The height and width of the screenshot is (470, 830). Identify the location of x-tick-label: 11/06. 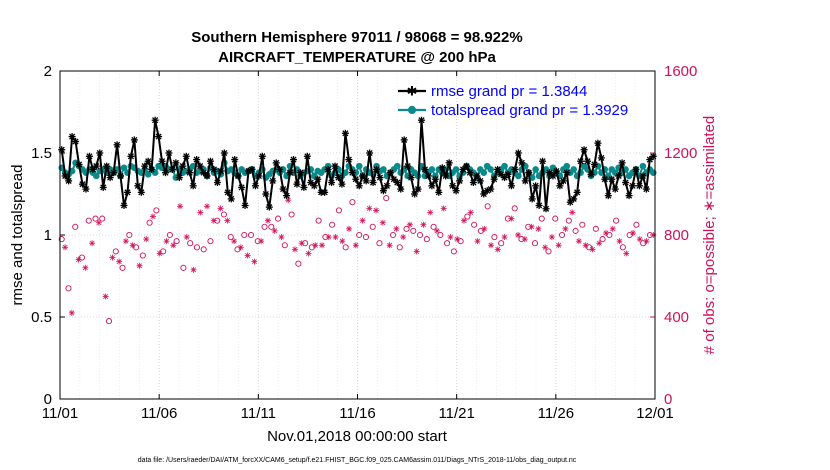
(159, 413).